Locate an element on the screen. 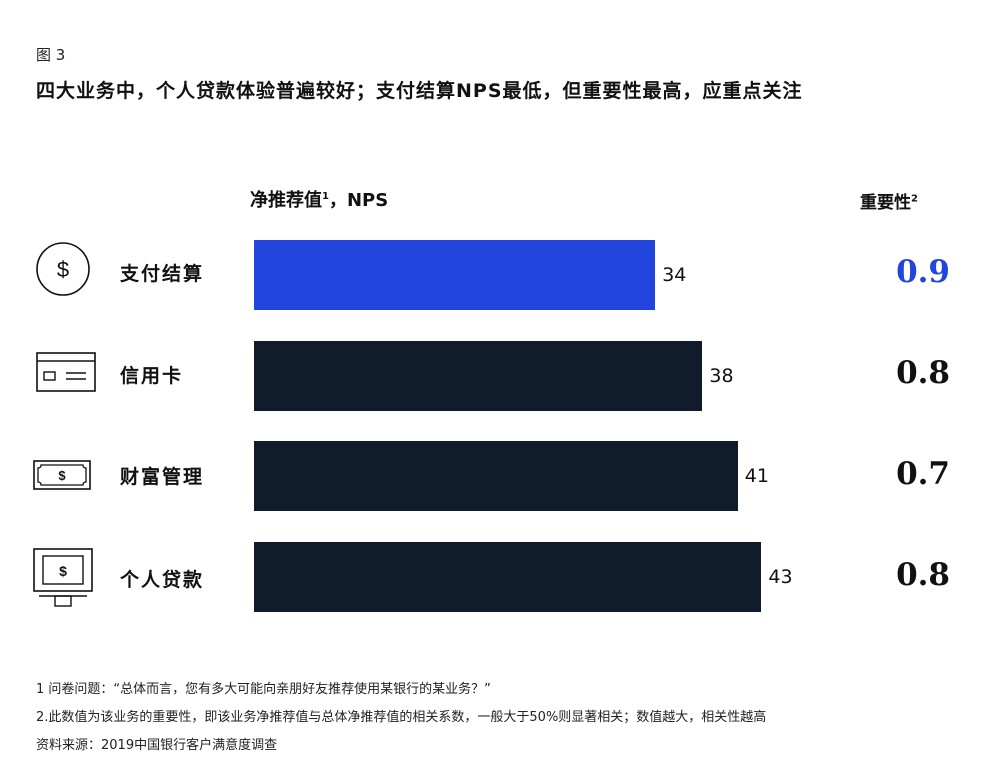 Image resolution: width=1000 pixels, height=770 pixels. nps-header: 净推荐值1，NPS is located at coordinates (319, 199).